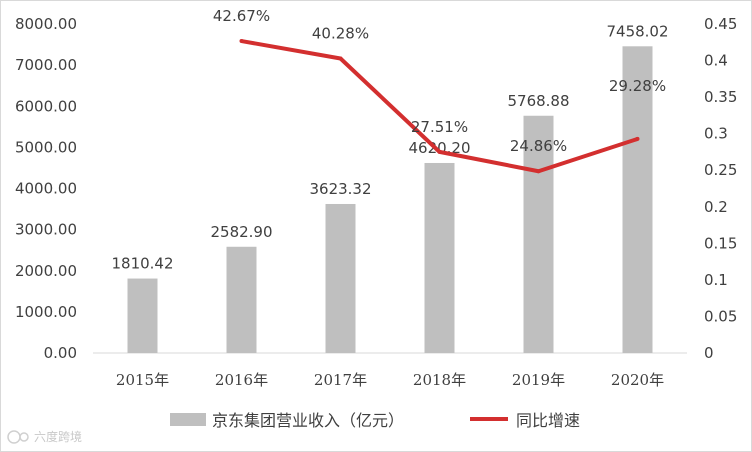 The width and height of the screenshot is (752, 452). What do you see at coordinates (709, 353) in the screenshot?
I see `right-tick-label: 0` at bounding box center [709, 353].